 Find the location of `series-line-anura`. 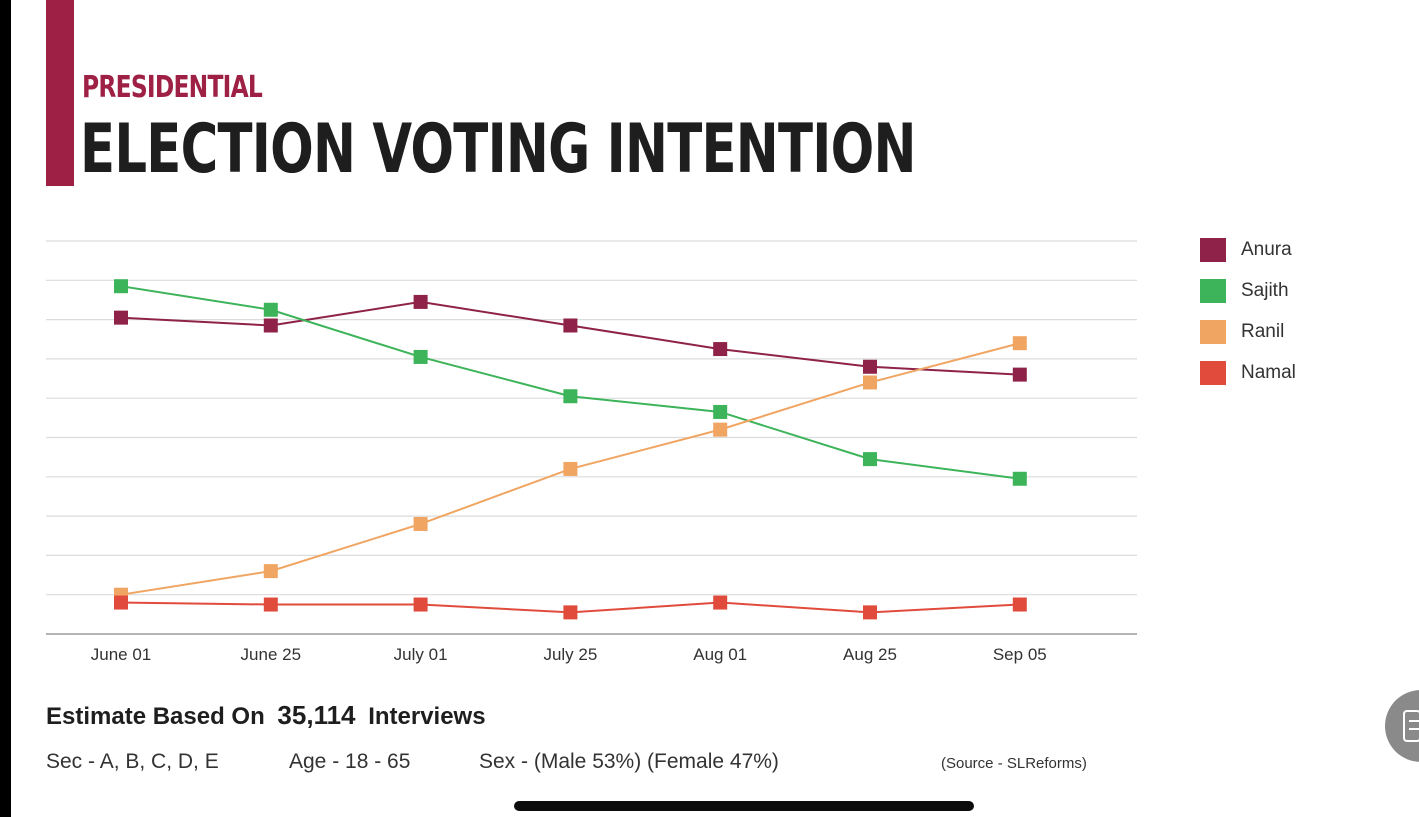

series-line-anura is located at coordinates (570, 338).